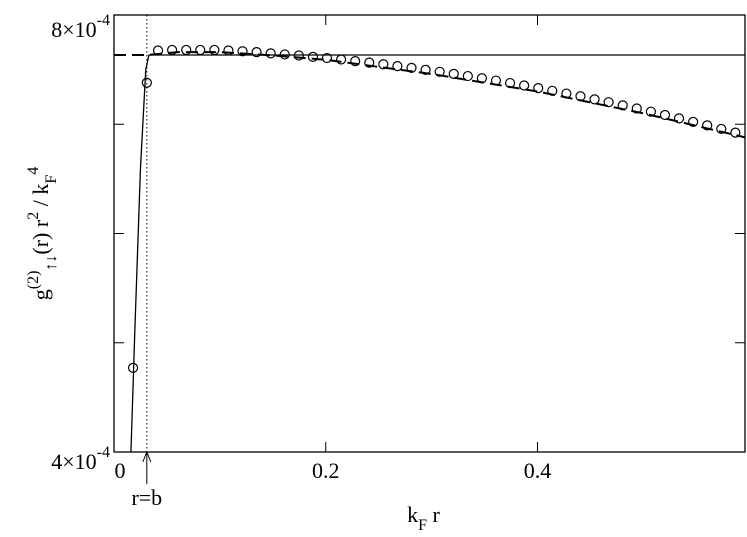  I want to click on label-part: g, so click(40, 294).